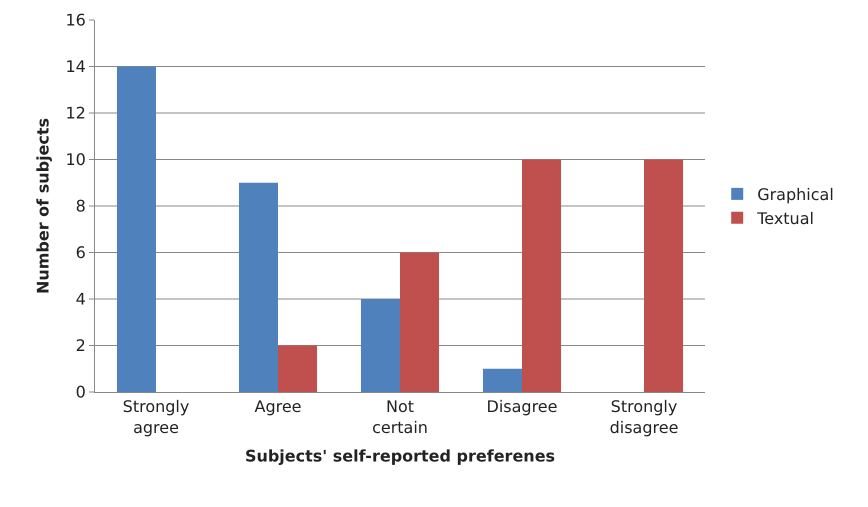  I want to click on x-tick-label: Strongly disagree, so click(644, 417).